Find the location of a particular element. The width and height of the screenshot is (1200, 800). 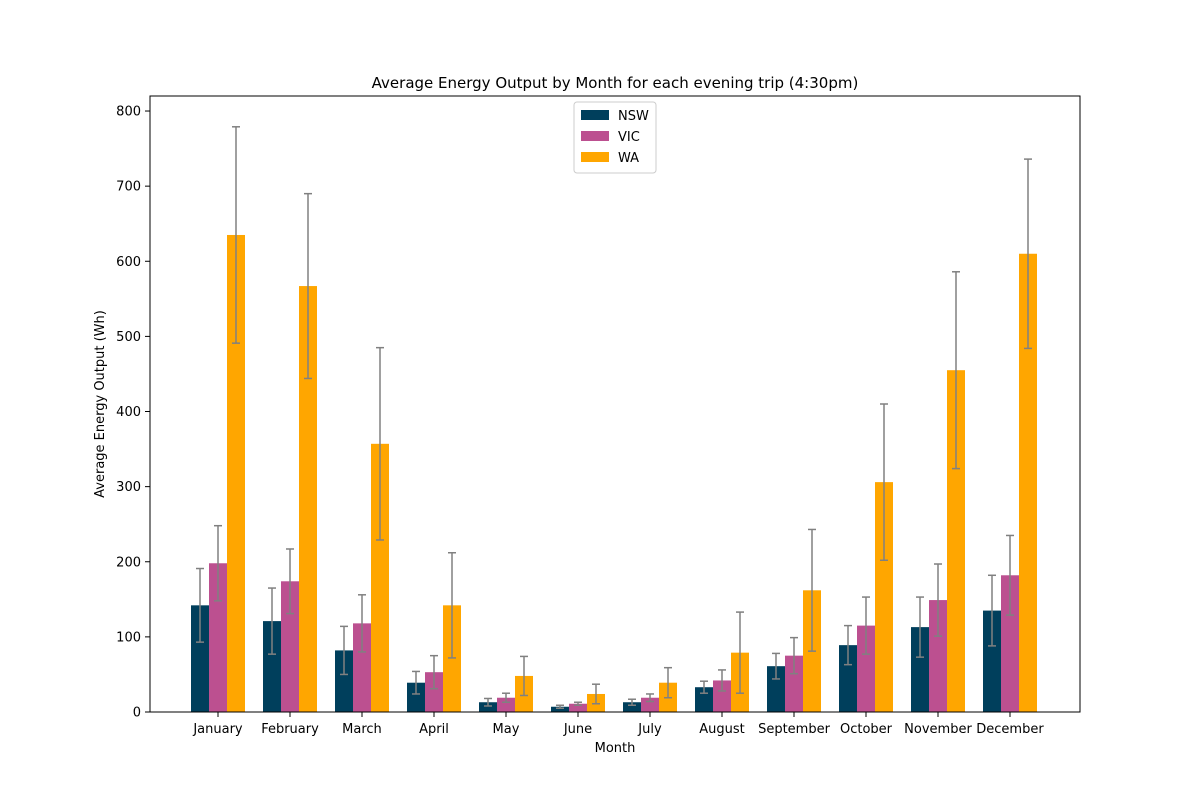

y-tick-label: 400 is located at coordinates (128, 412).